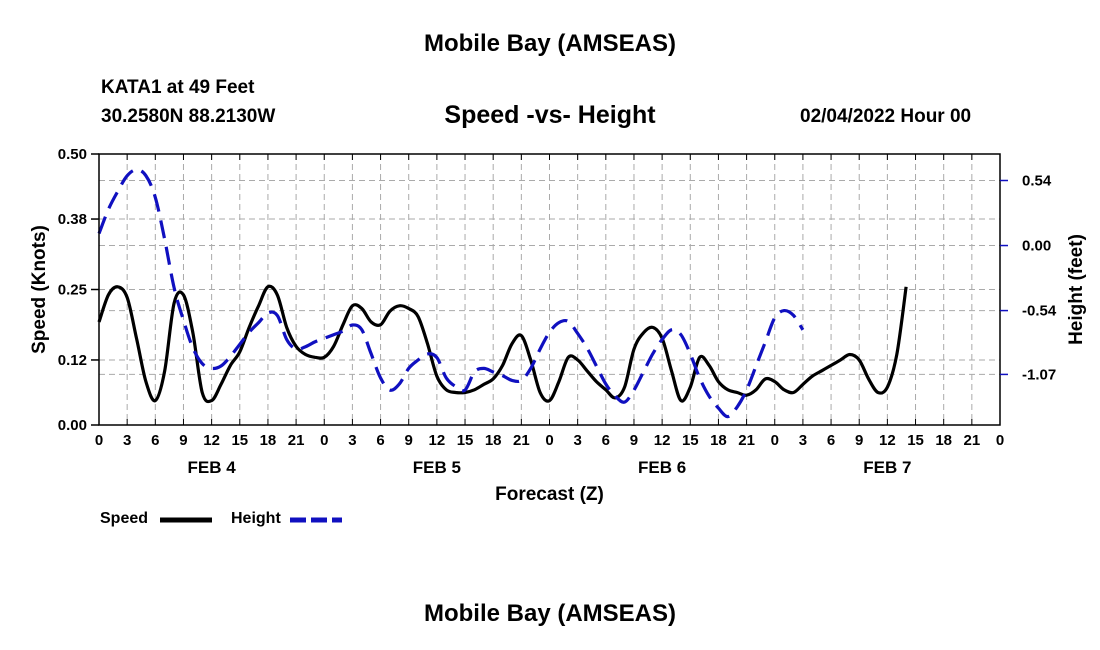 This screenshot has width=1100, height=650. Describe the element at coordinates (72, 290) in the screenshot. I see `y-tick-label: 0.25` at that location.